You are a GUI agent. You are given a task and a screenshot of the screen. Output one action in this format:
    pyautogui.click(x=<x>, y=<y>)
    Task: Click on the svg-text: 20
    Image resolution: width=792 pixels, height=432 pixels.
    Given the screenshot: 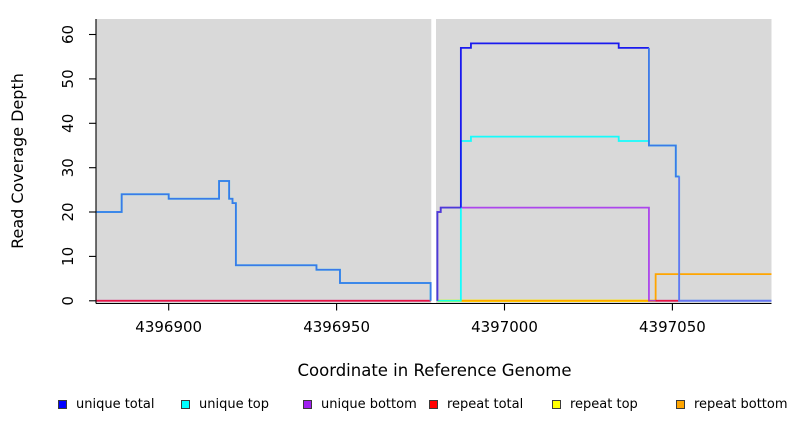 What is the action you would take?
    pyautogui.click(x=68, y=211)
    